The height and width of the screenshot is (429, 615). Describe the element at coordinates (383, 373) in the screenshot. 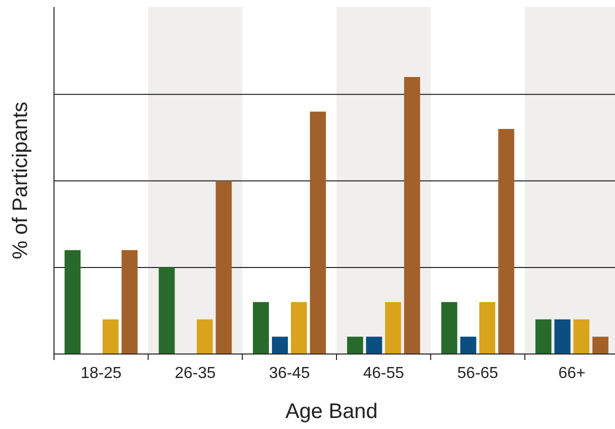

I see `x-tick-label: 46-55` at that location.